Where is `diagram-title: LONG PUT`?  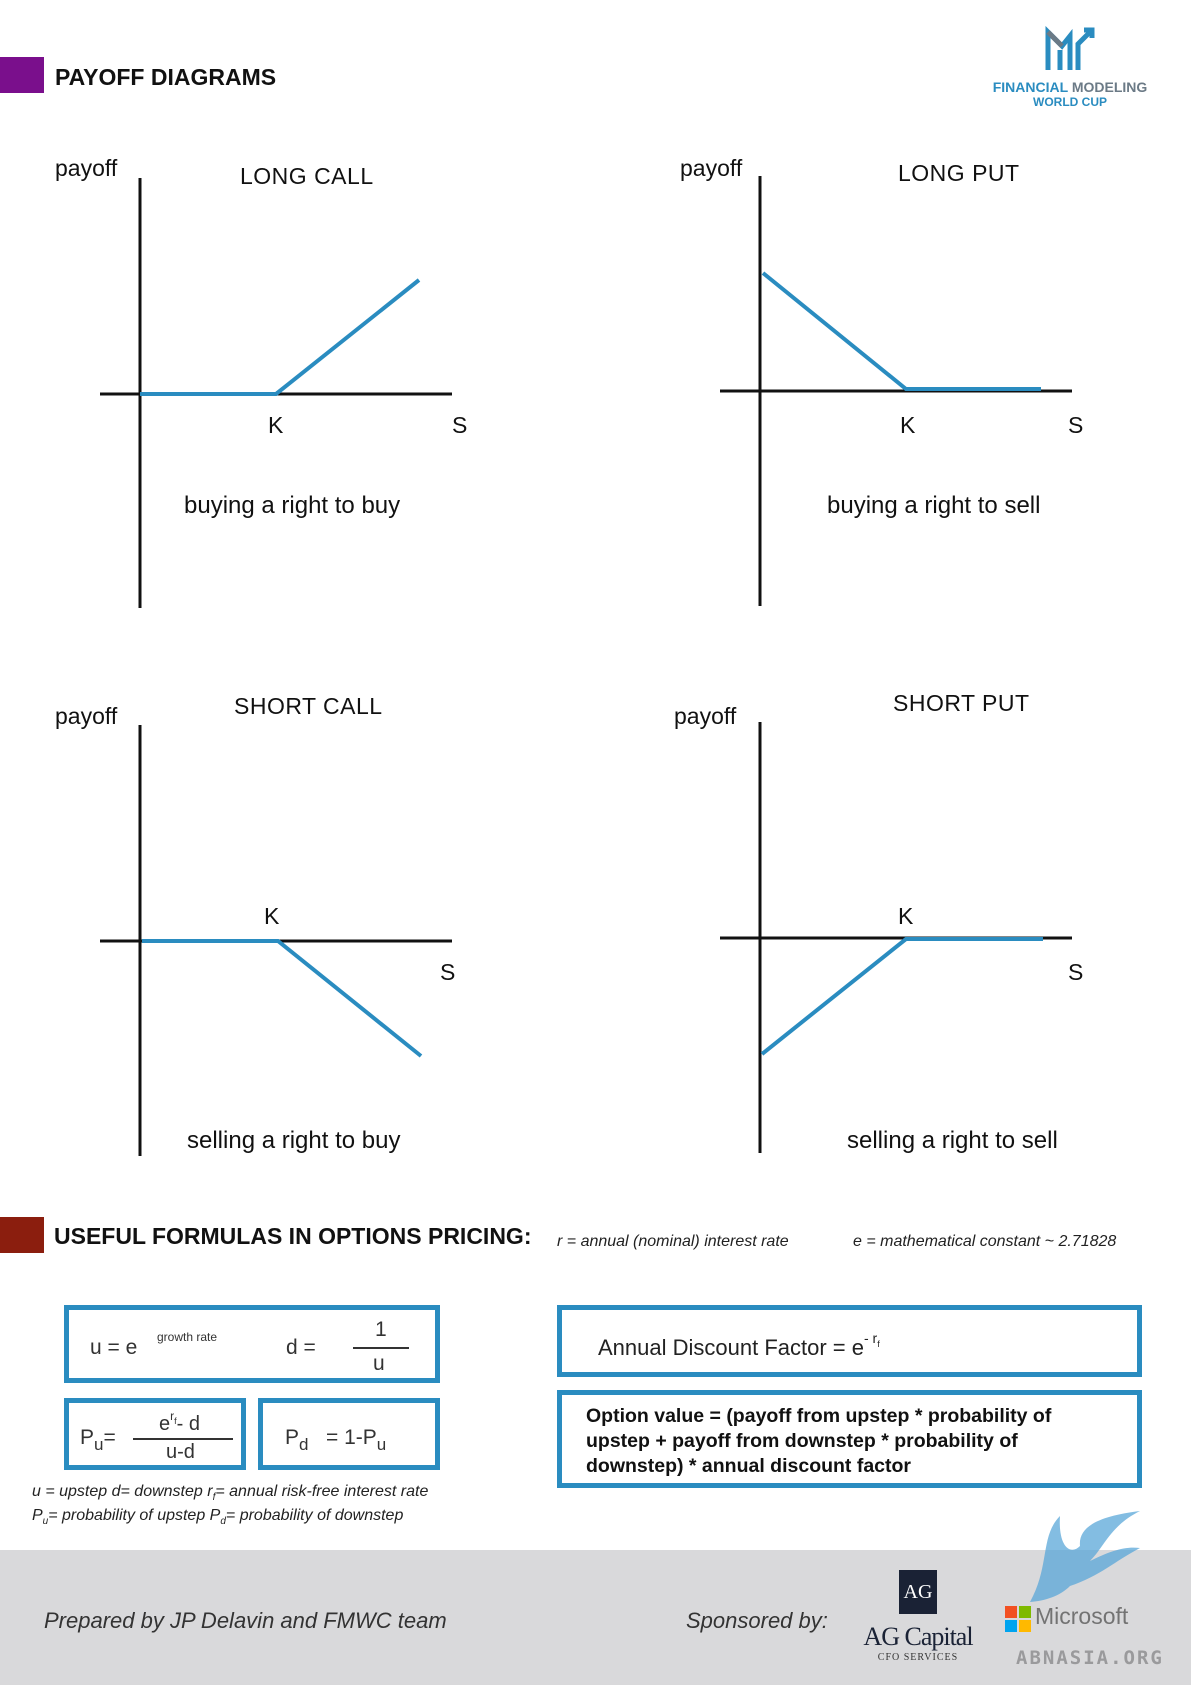
diagram-title: LONG PUT is located at coordinates (959, 173).